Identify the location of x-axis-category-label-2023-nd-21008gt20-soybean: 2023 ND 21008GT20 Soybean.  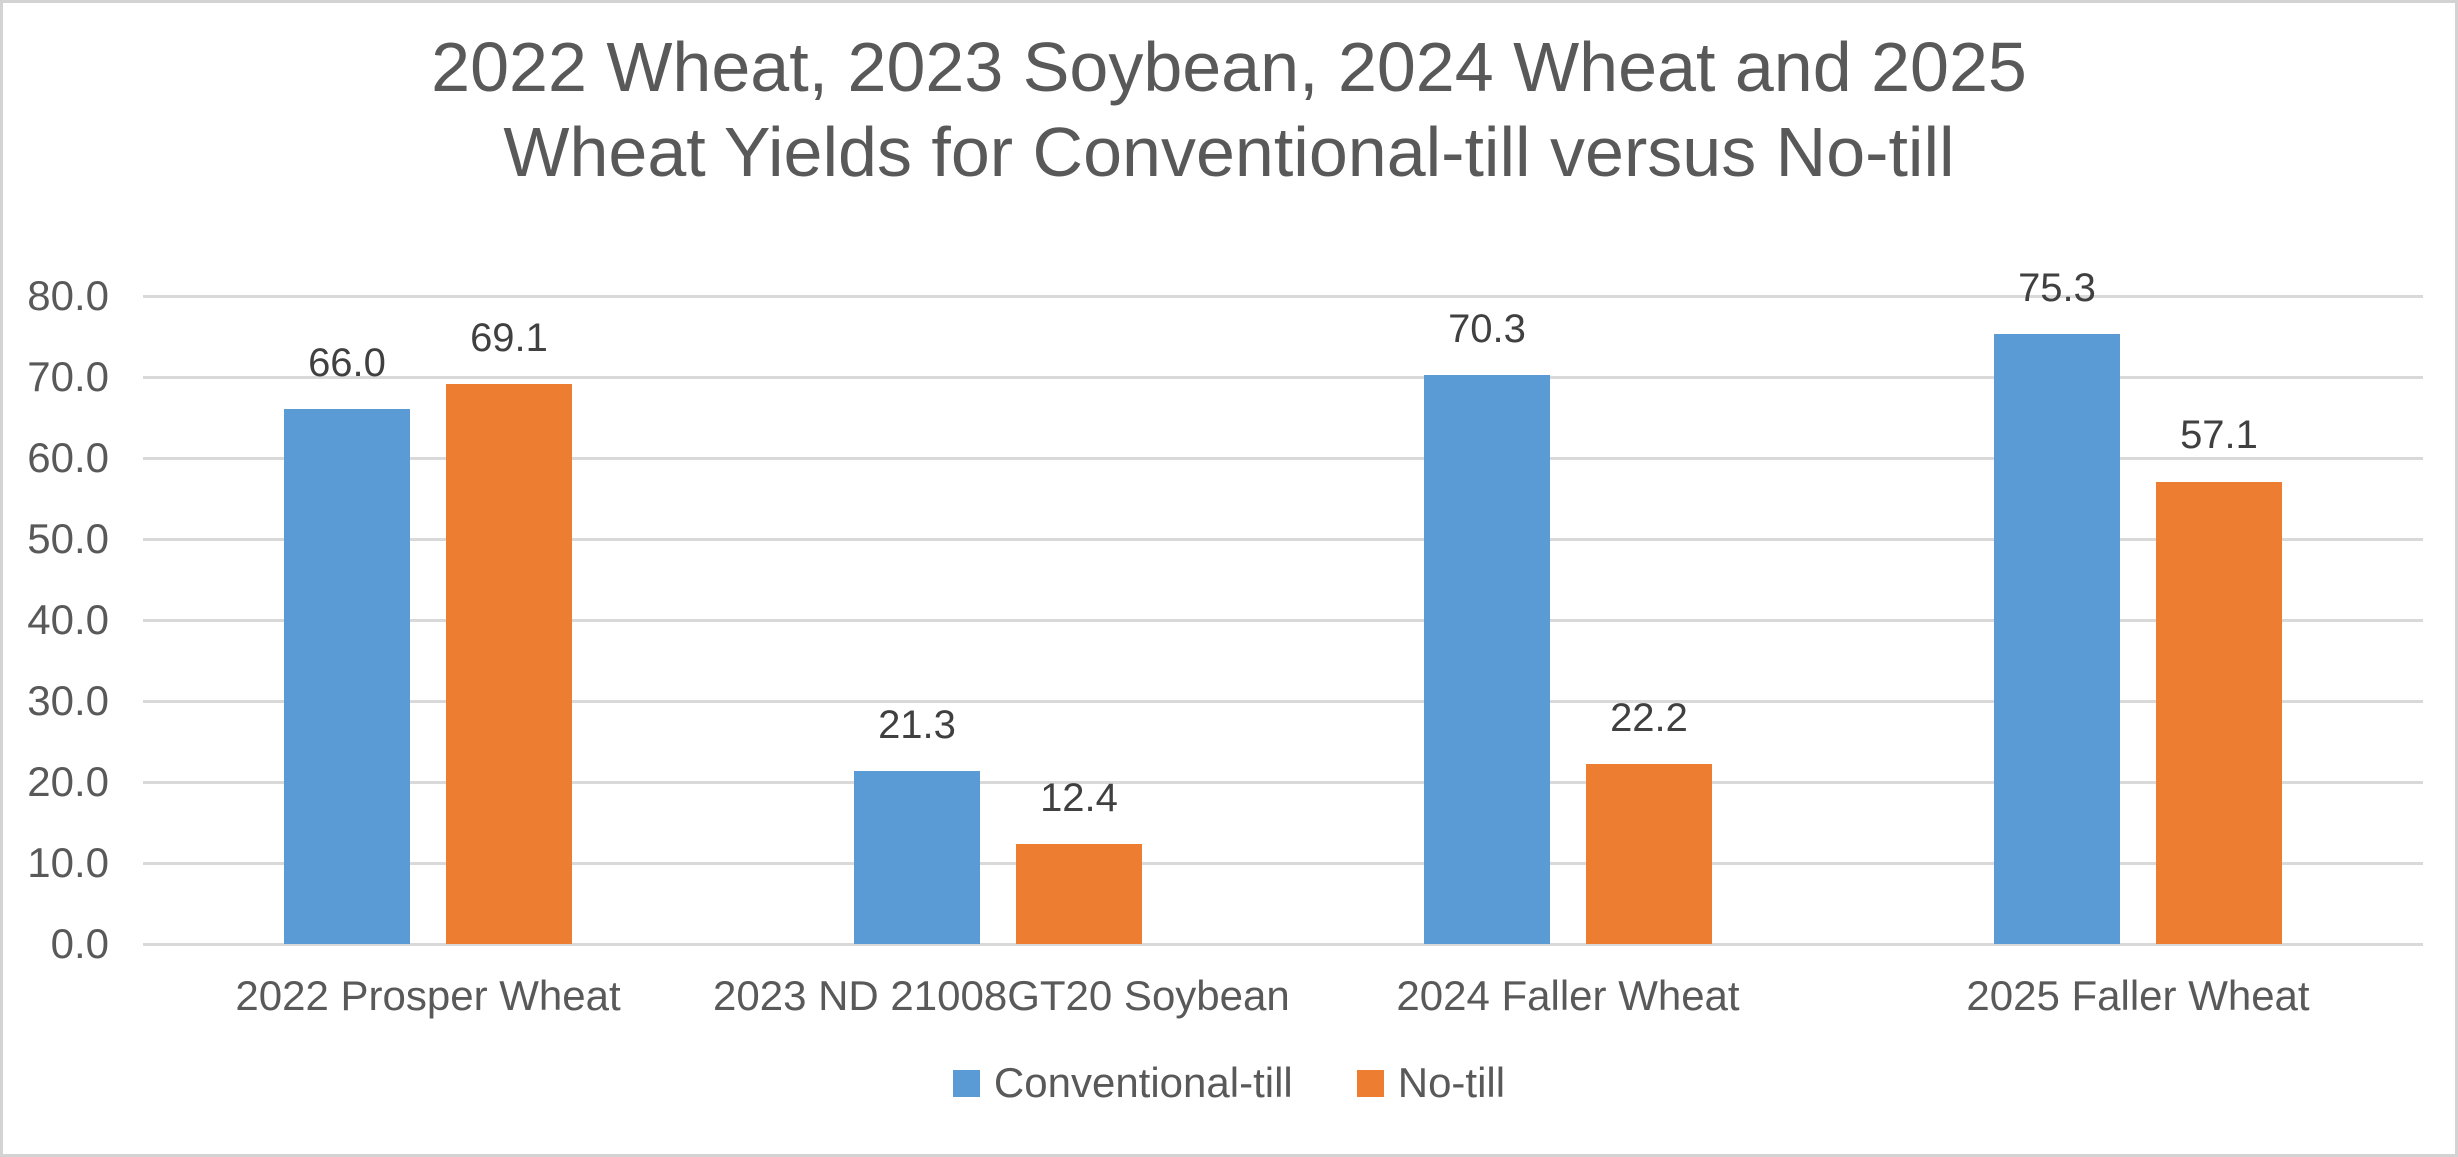
(1001, 995).